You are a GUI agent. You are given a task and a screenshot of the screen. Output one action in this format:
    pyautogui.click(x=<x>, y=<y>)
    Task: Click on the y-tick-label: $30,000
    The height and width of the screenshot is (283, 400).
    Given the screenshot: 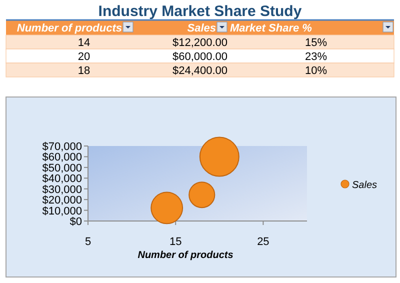 What is the action you would take?
    pyautogui.click(x=62, y=190)
    